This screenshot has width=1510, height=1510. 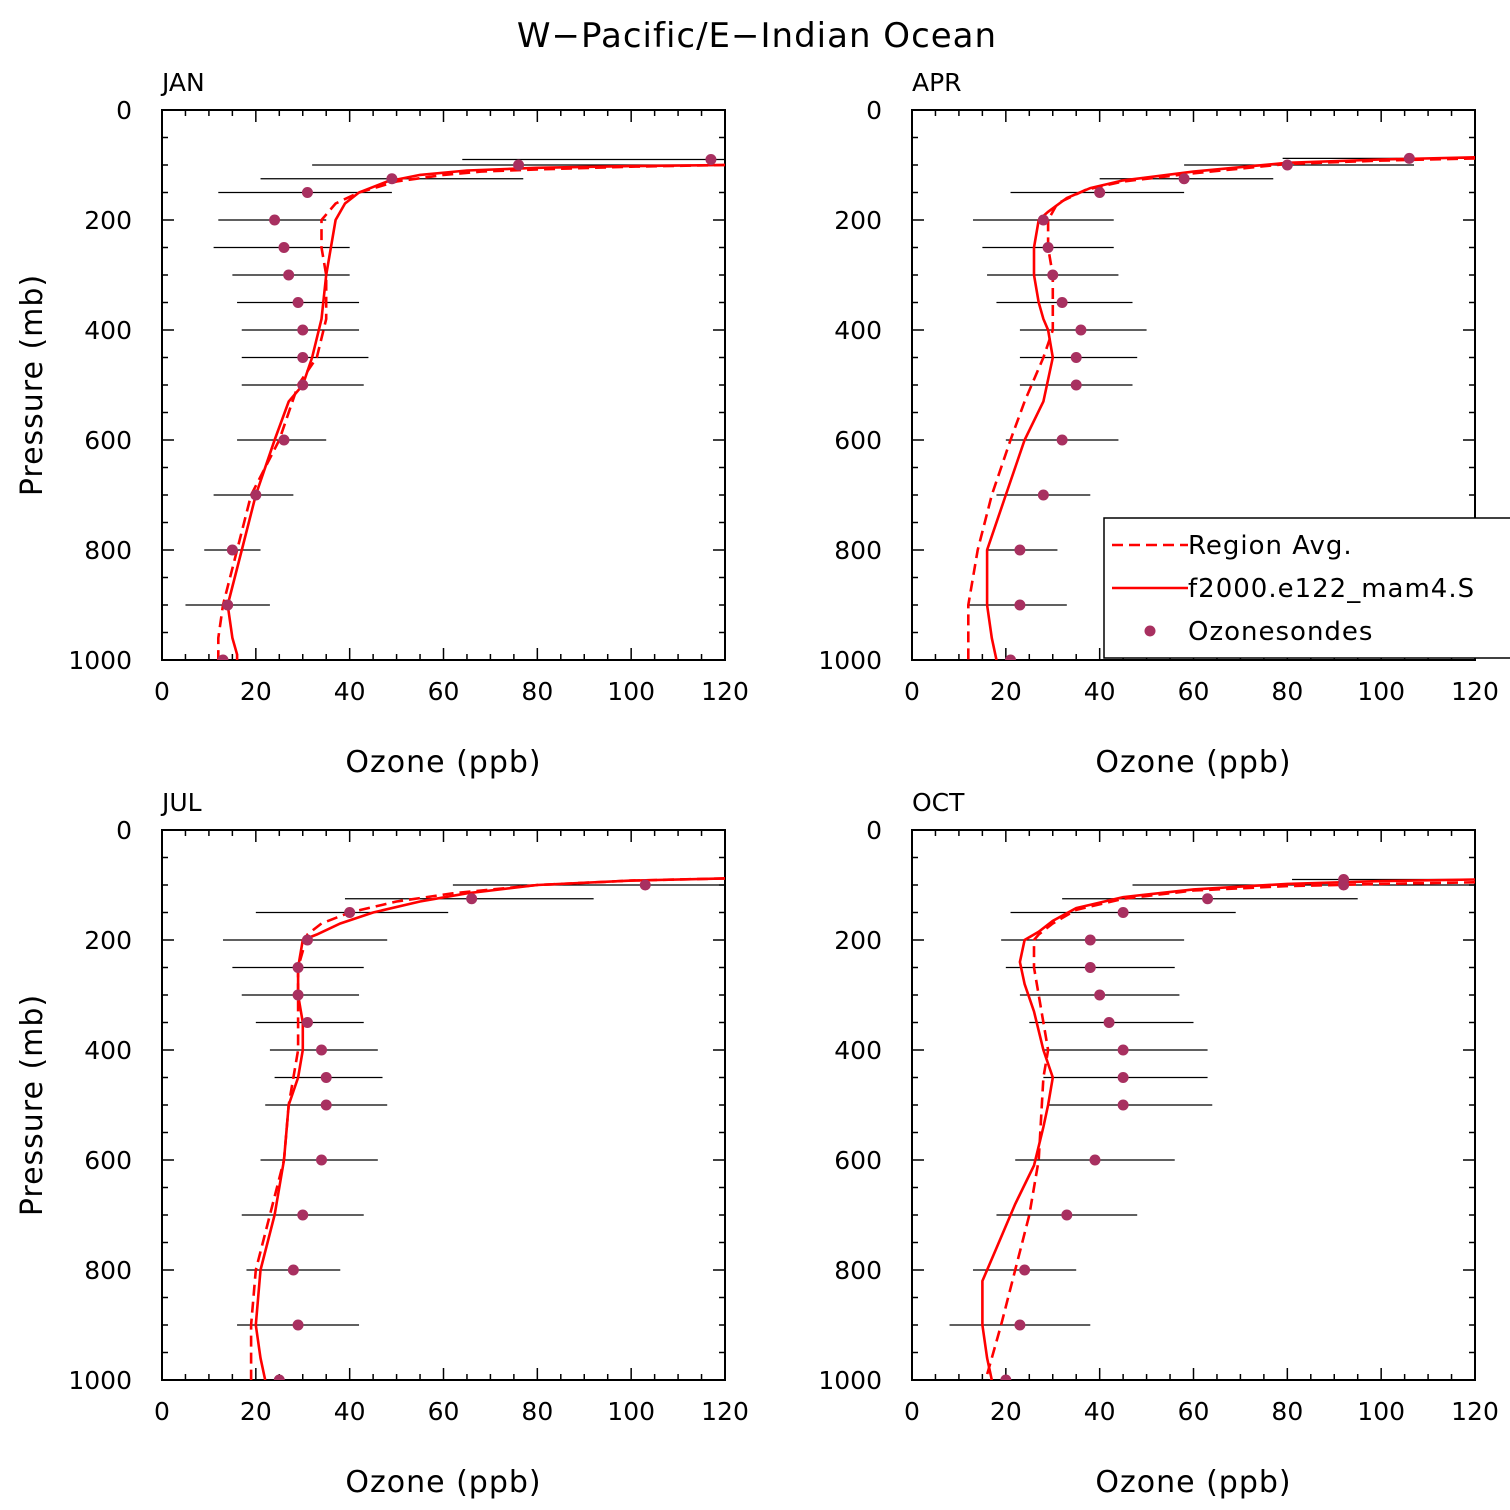 I want to click on y-tick-label: 800, so click(x=108, y=1270).